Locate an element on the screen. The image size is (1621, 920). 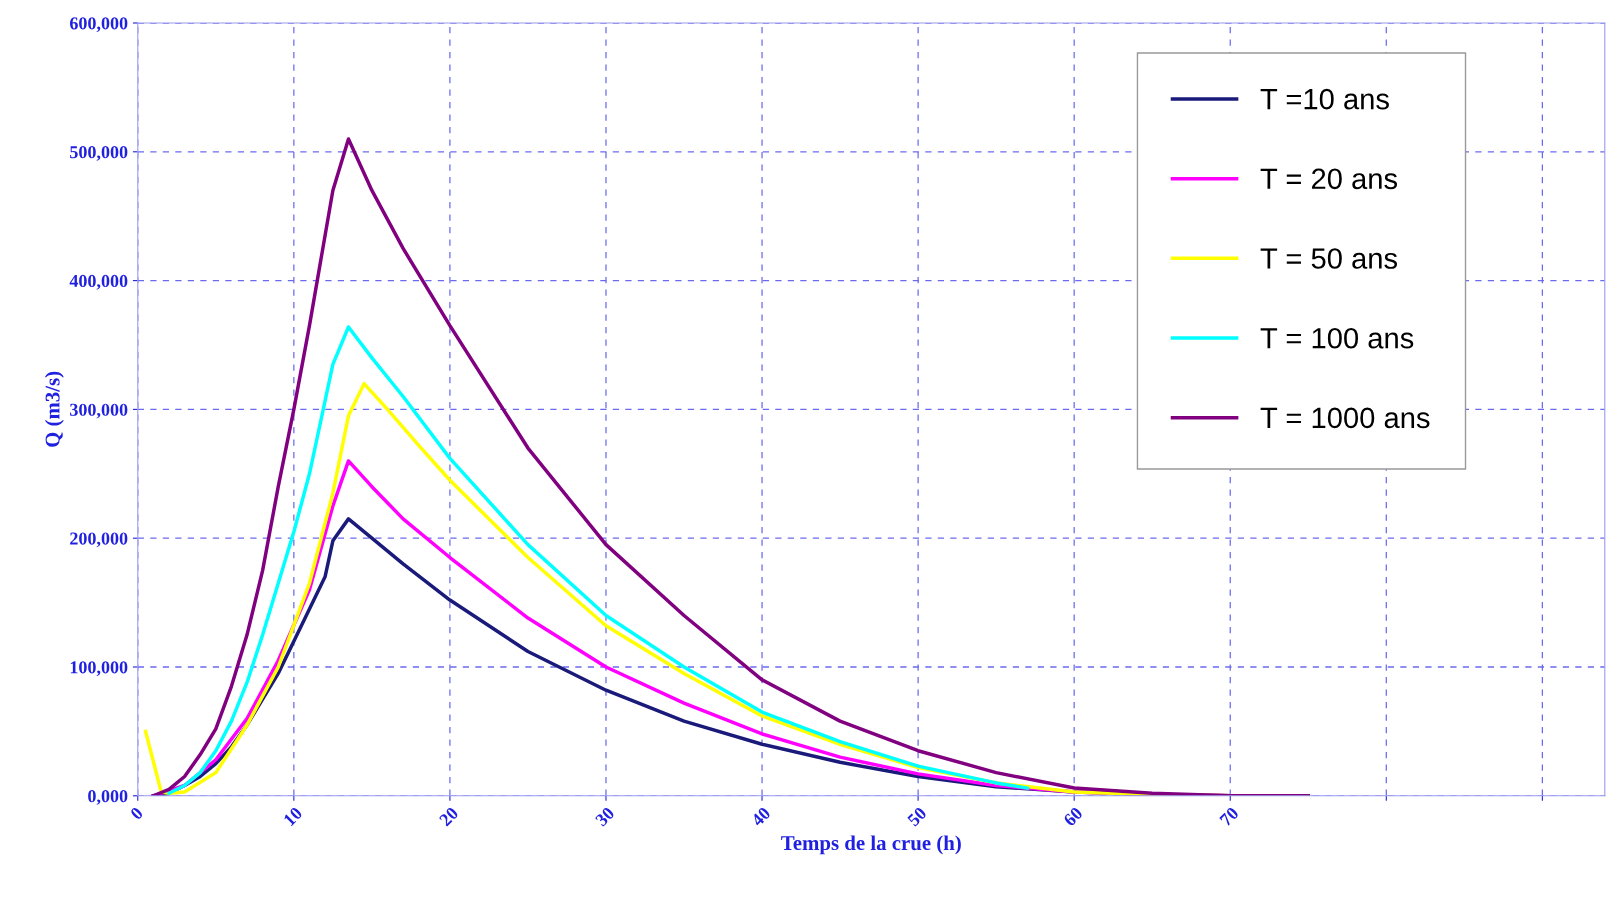
legend-label: T =10 ans is located at coordinates (1324, 99).